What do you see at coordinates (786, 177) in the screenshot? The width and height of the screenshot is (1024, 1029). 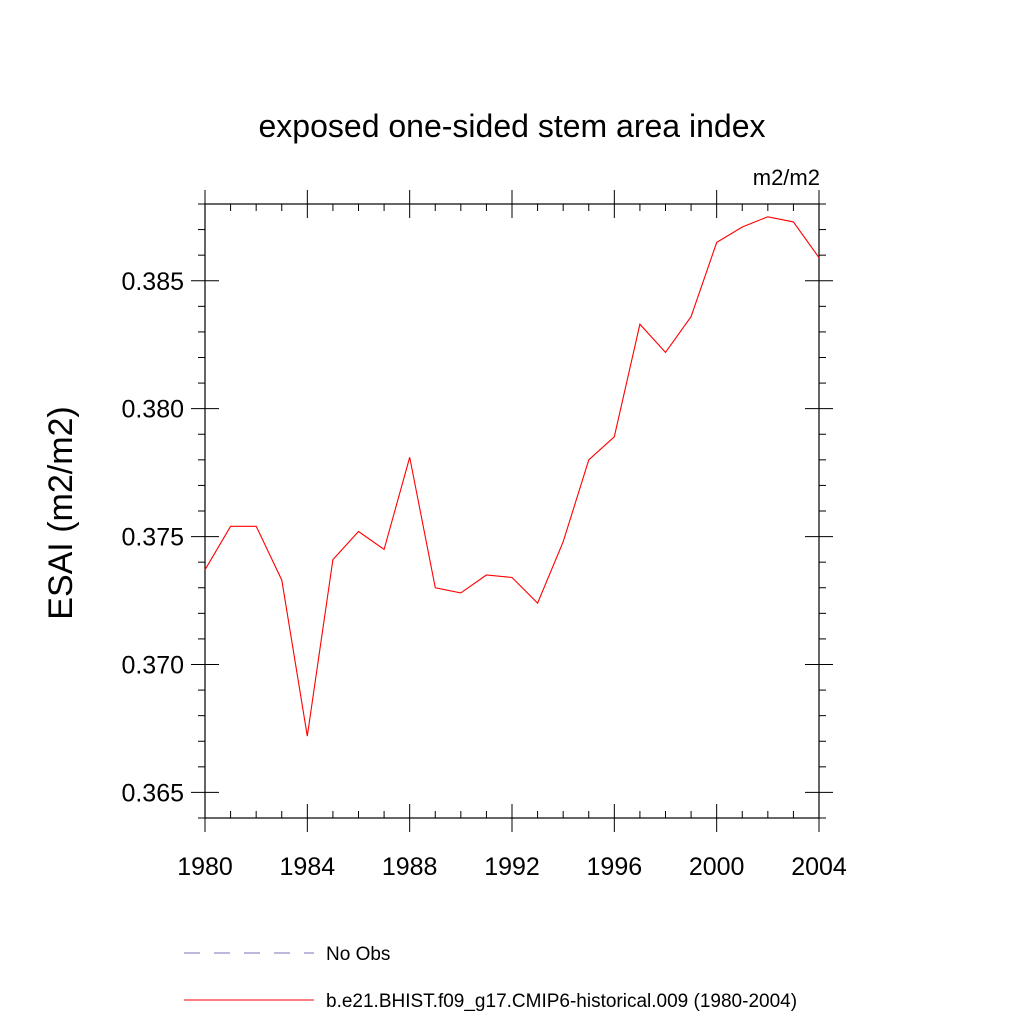 I see `units-label: m2/m2` at bounding box center [786, 177].